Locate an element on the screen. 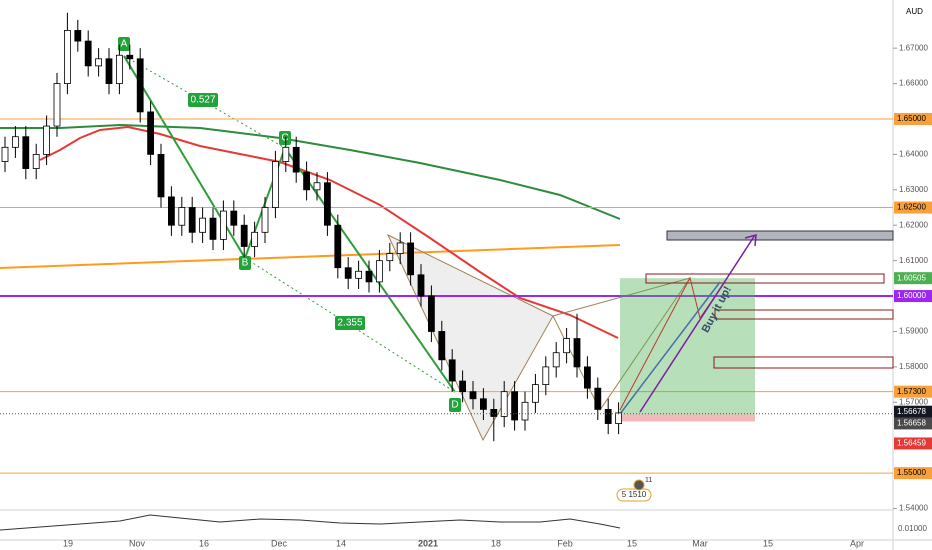 The image size is (932, 550). x-tick-label: Dec is located at coordinates (279, 543).